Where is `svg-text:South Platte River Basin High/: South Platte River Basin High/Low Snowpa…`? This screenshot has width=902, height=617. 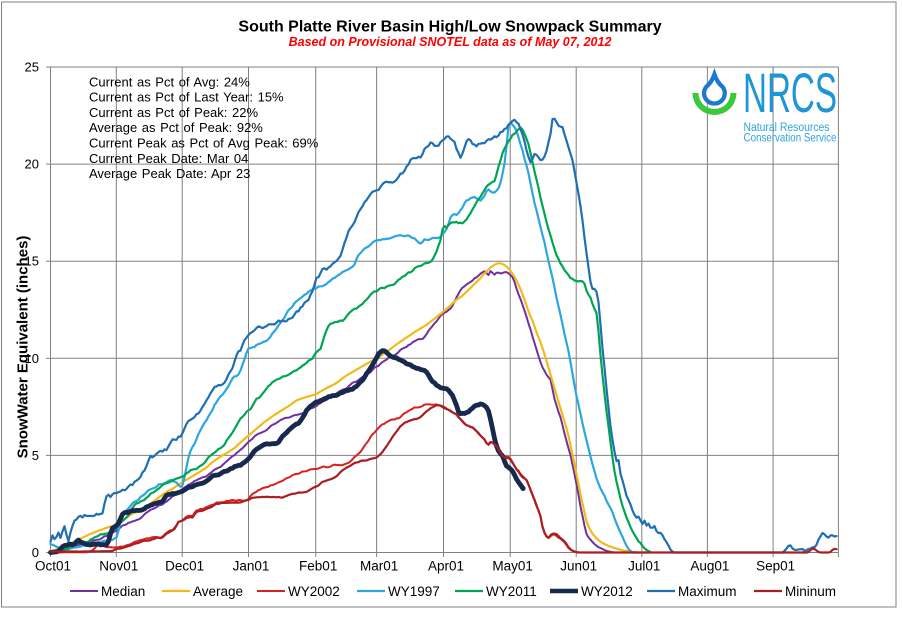 svg-text:South Platte River Basin High/: South Platte River Basin High/Low Snowpa… is located at coordinates (449, 27).